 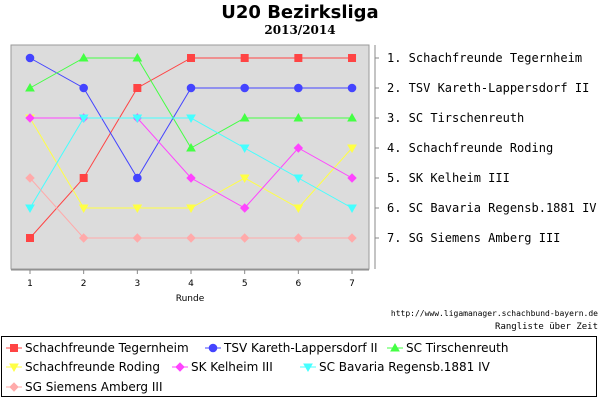 What do you see at coordinates (470, 148) in the screenshot?
I see `rank-label: 4. Schachfreunde Roding` at bounding box center [470, 148].